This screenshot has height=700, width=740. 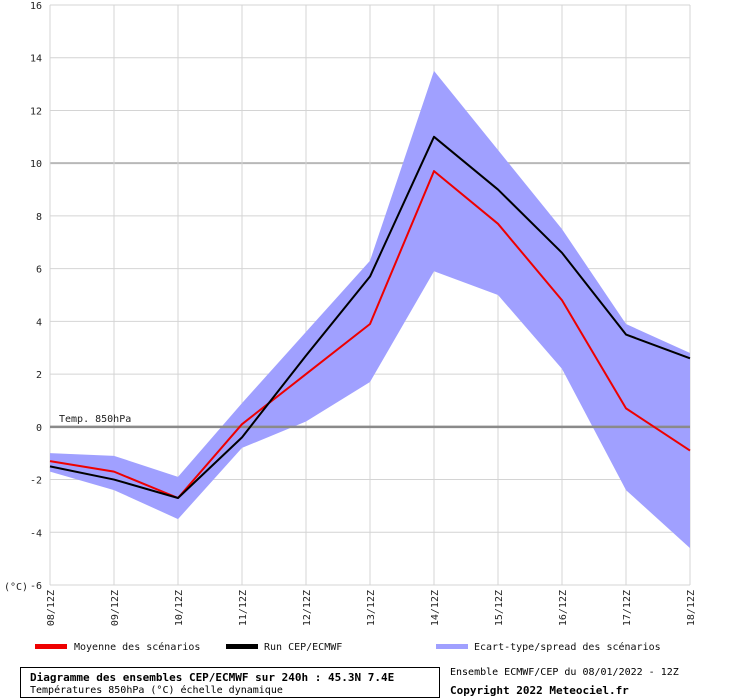 What do you see at coordinates (567, 647) in the screenshot?
I see `legend-spread-label: Ecart-type/spread des scénarios` at bounding box center [567, 647].